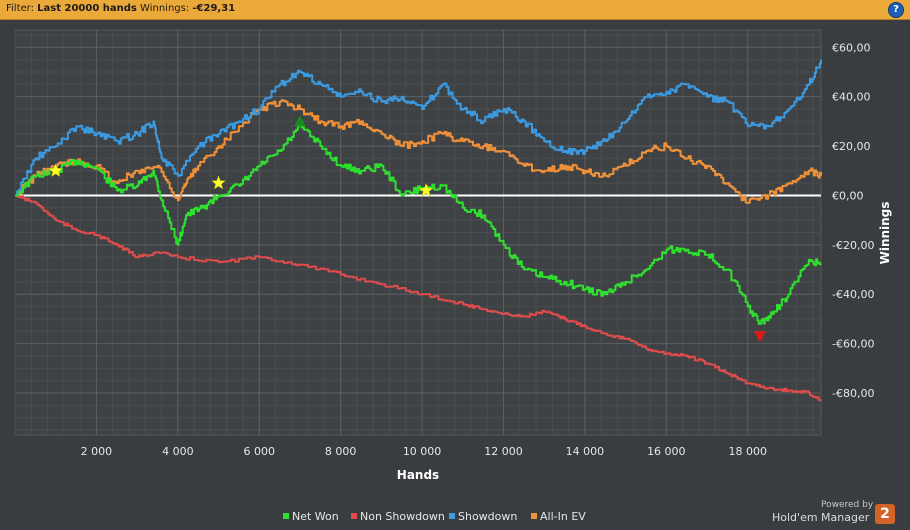  I want to click on x-tick-label: 10 000, so click(422, 451).